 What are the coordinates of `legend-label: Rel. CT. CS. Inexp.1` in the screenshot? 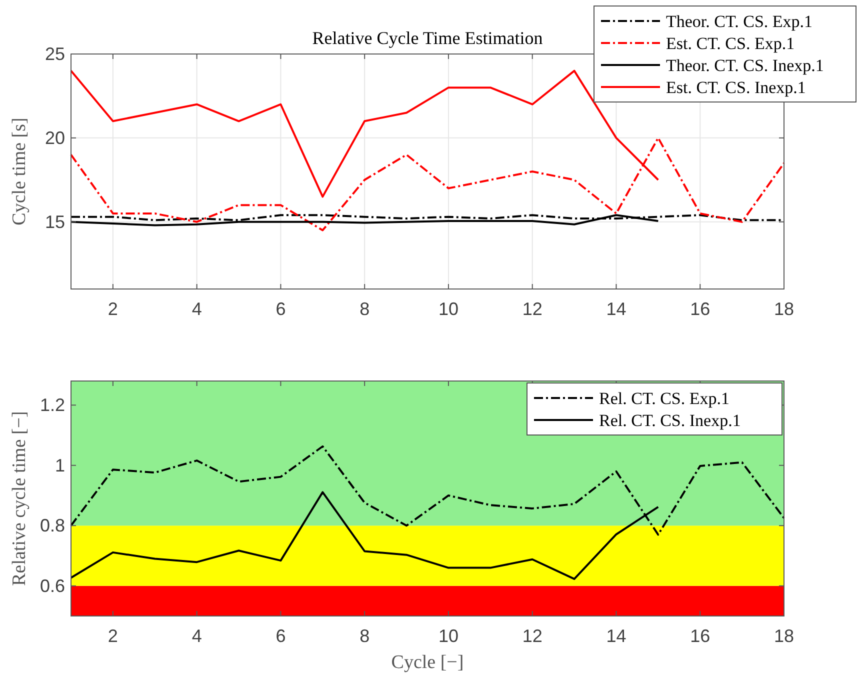 It's located at (670, 420).